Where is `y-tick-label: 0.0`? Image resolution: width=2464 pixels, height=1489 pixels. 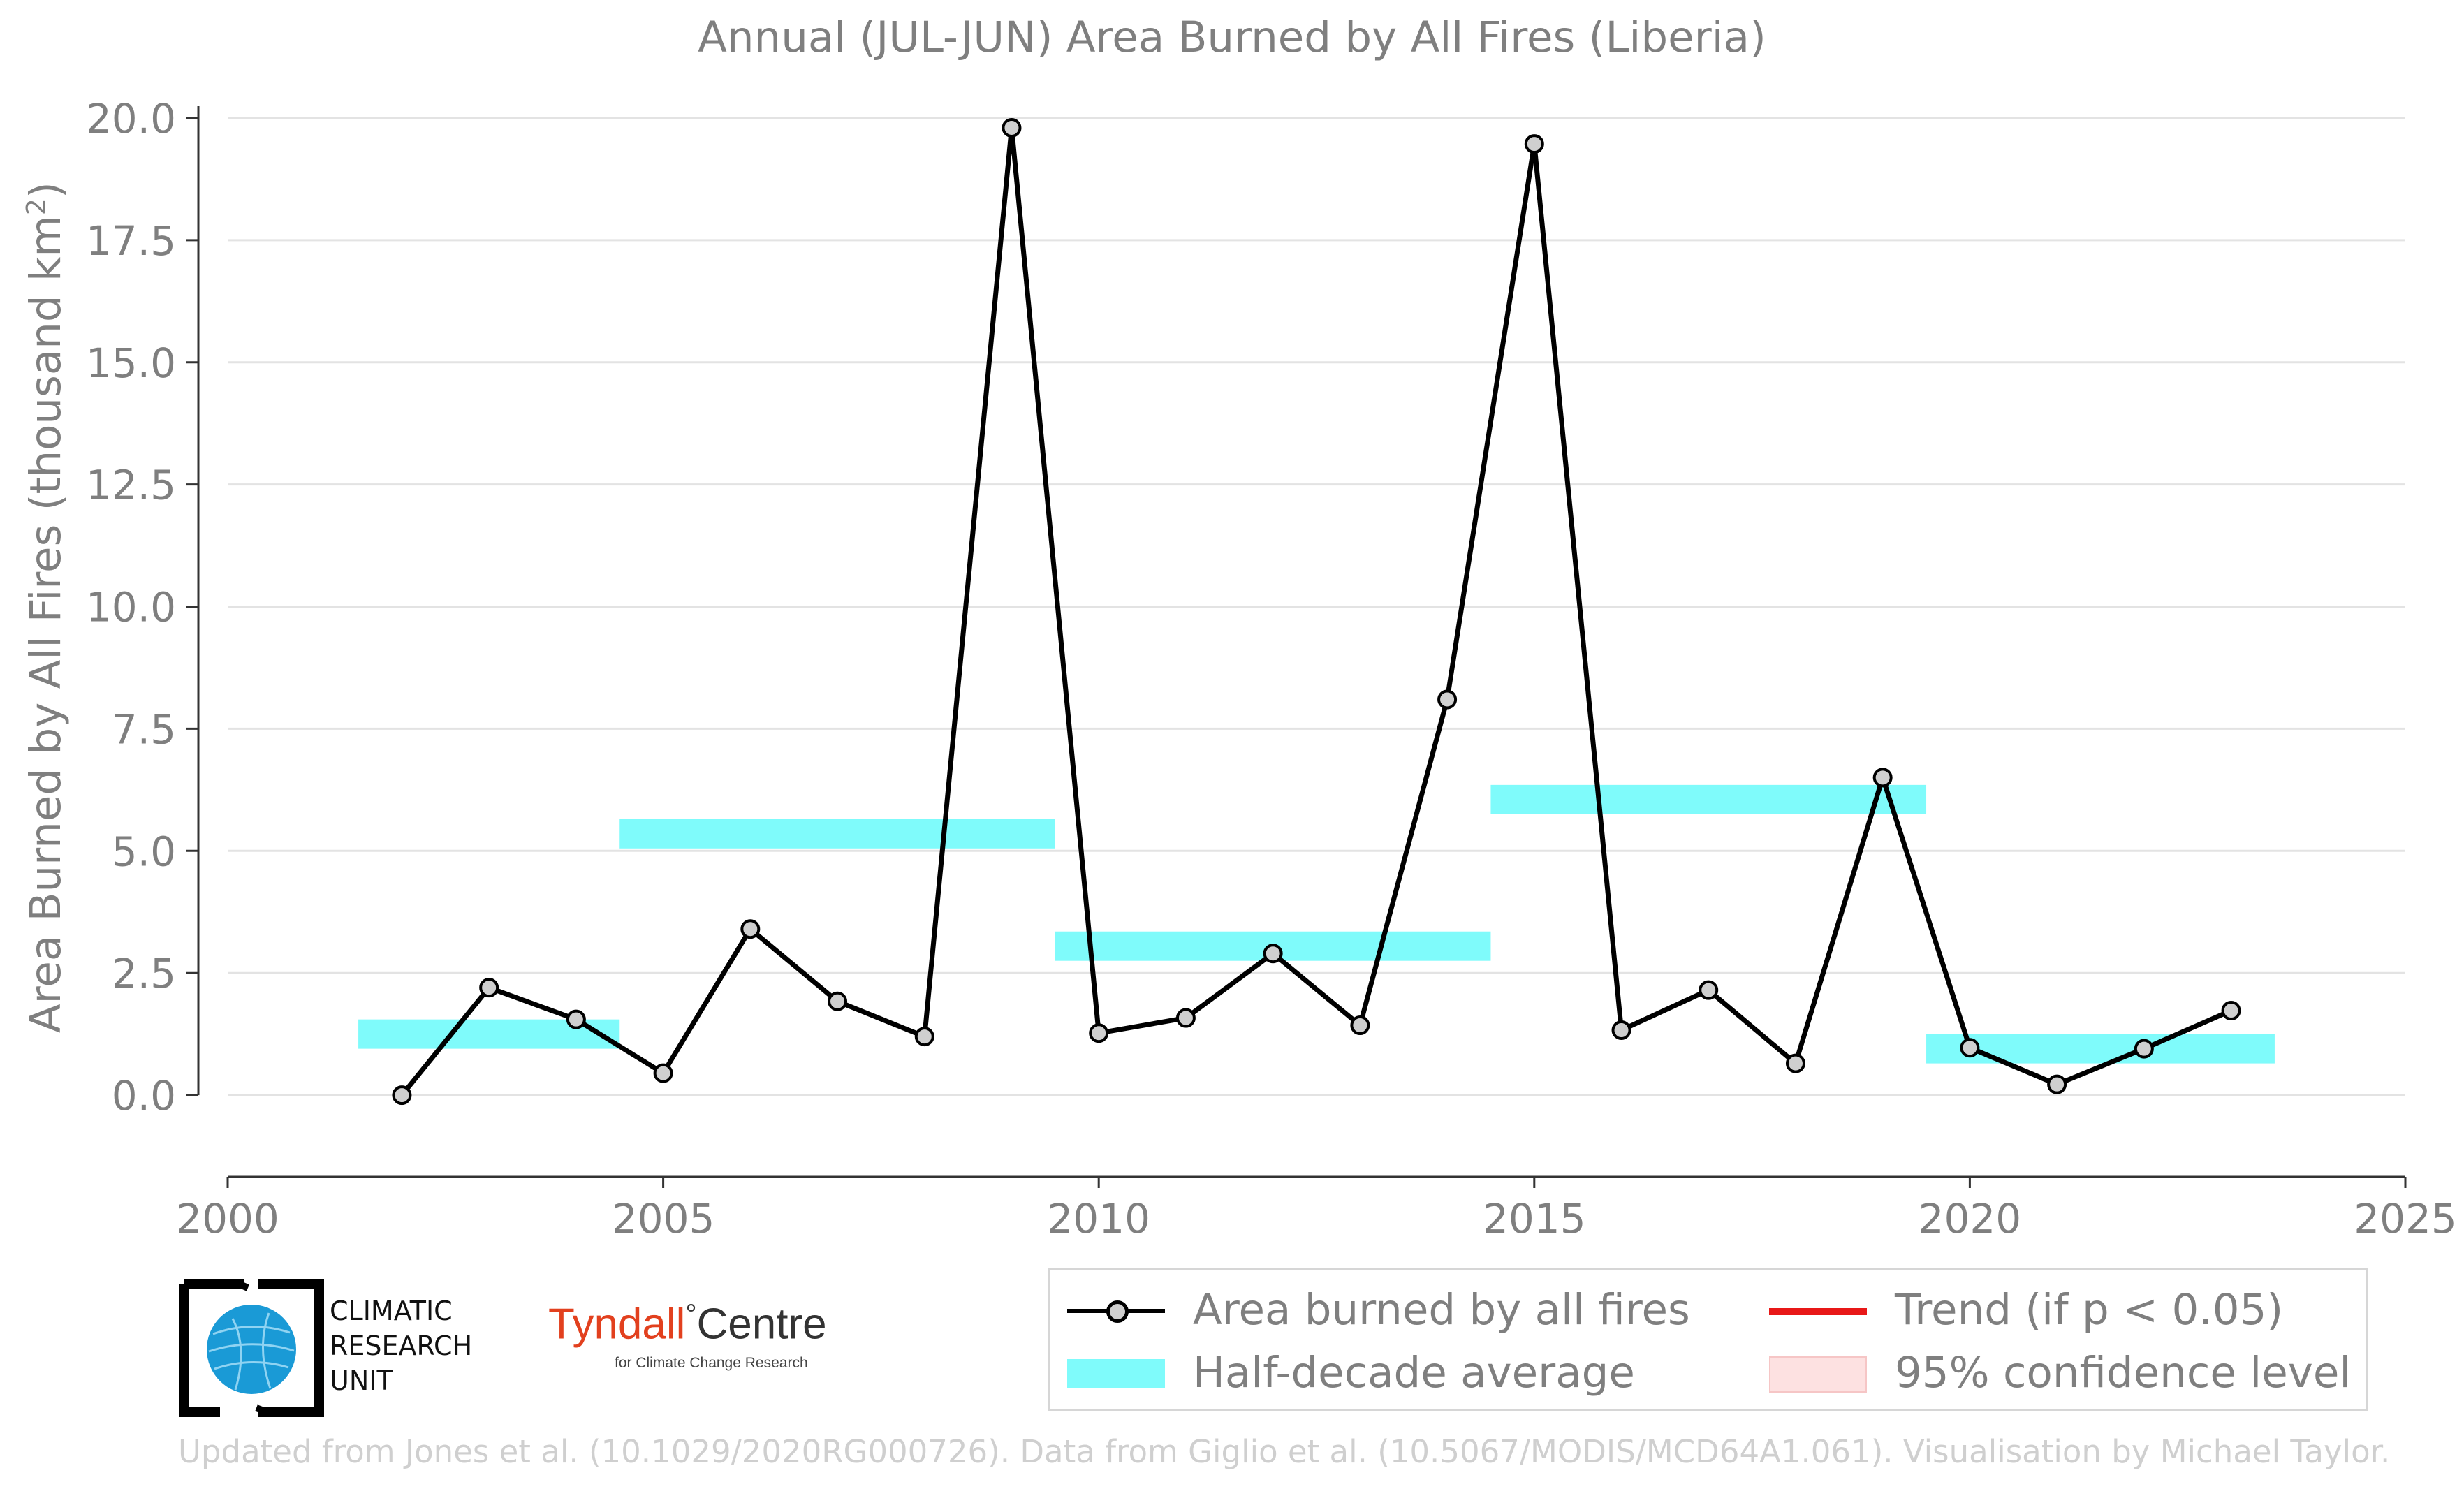
y-tick-label: 0.0 is located at coordinates (144, 1096).